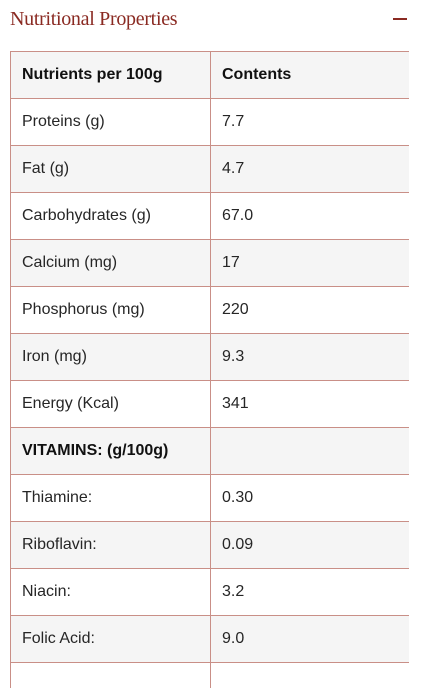 The height and width of the screenshot is (688, 424). I want to click on table-row: Niacin: 3.2, so click(209, 592).